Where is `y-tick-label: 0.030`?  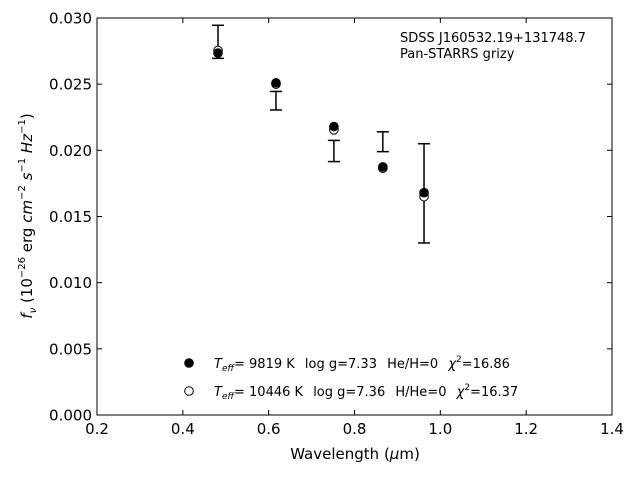
y-tick-label: 0.030 is located at coordinates (70, 19).